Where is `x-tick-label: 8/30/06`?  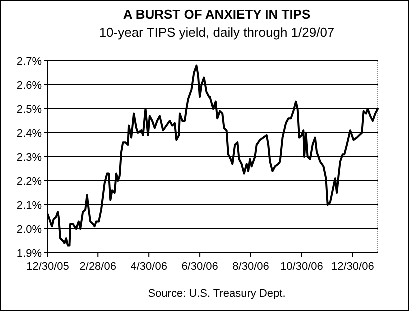 x-tick-label: 8/30/06 is located at coordinates (251, 267).